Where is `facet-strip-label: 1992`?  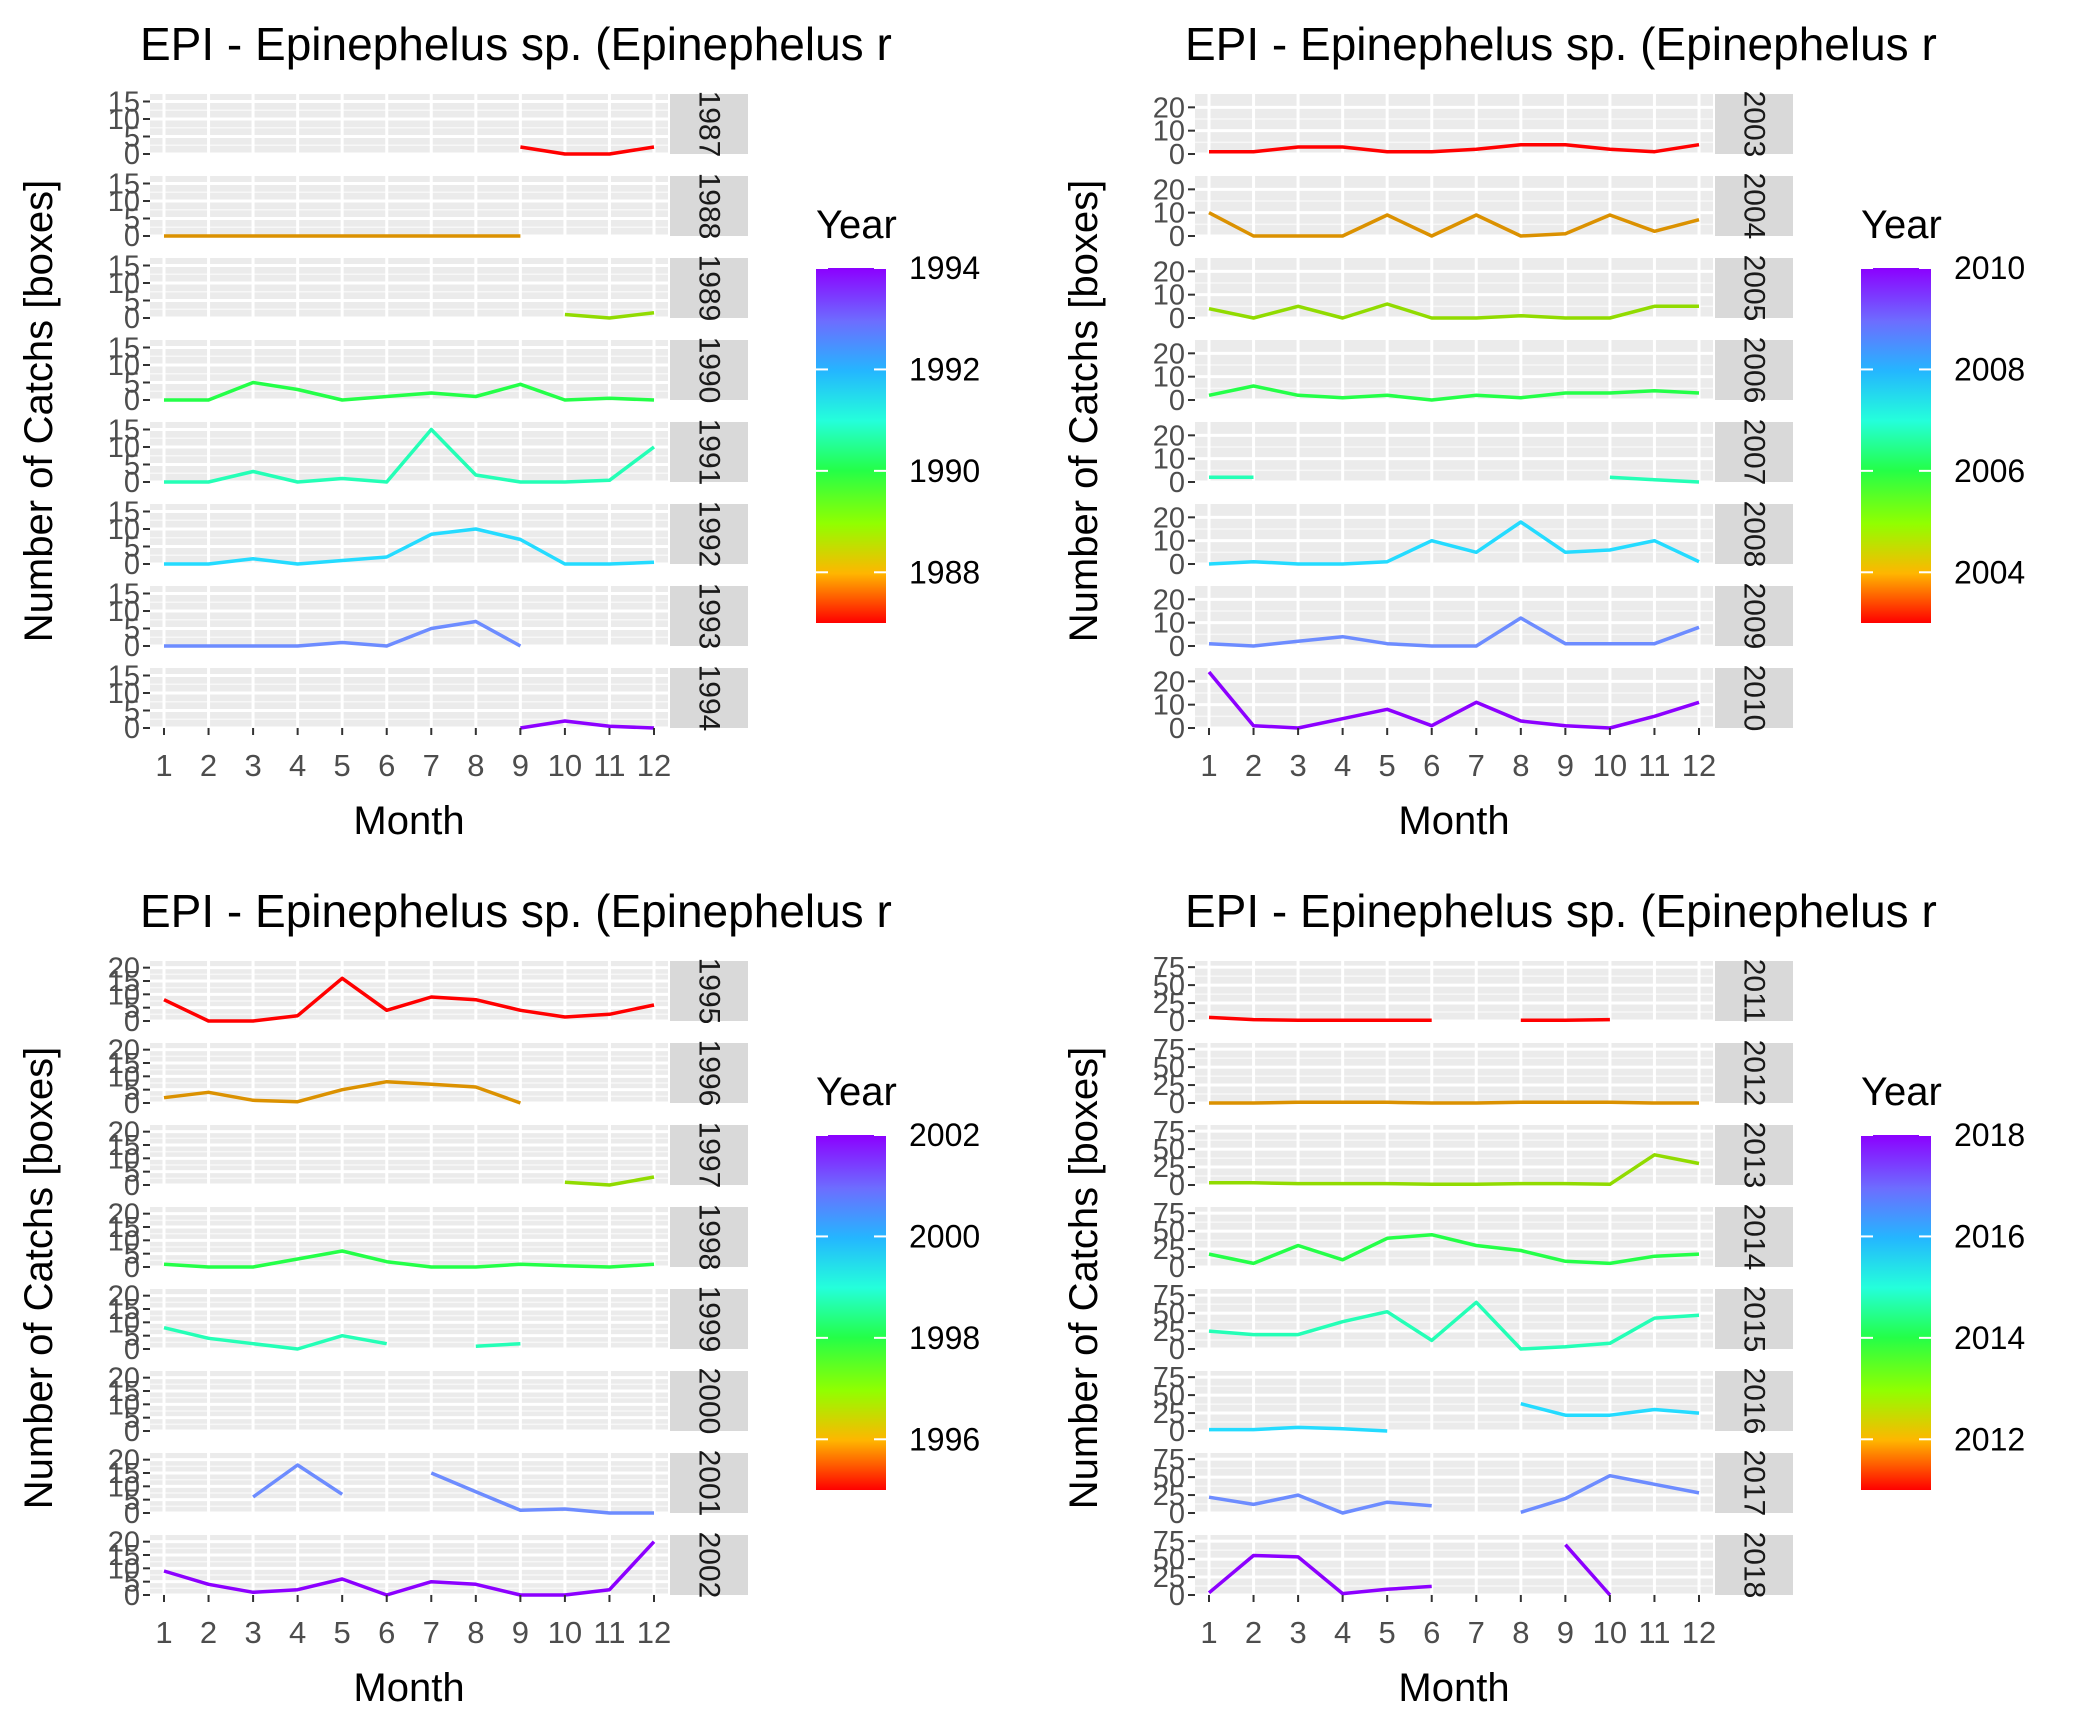
facet-strip-label: 1992 is located at coordinates (709, 534).